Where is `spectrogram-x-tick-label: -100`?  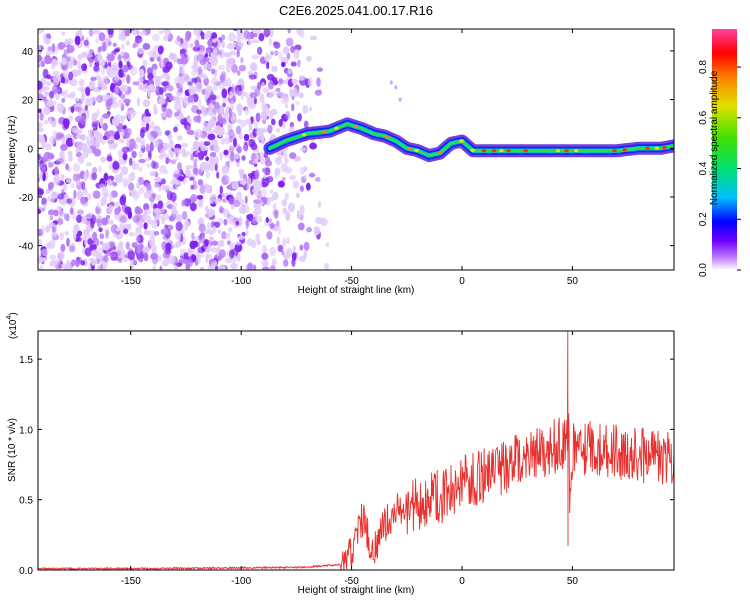
spectrogram-x-tick-label: -100 is located at coordinates (241, 281).